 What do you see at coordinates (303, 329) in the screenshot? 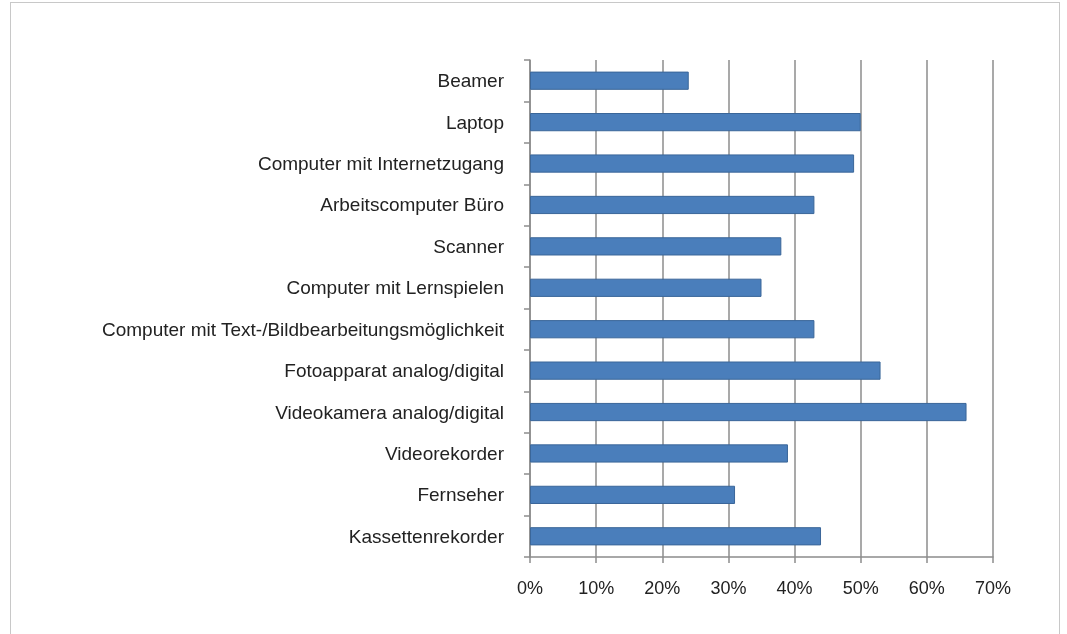
I see `y-tick-label: Computer mit Text-/Bildbearbeitungsmöglichkeit` at bounding box center [303, 329].